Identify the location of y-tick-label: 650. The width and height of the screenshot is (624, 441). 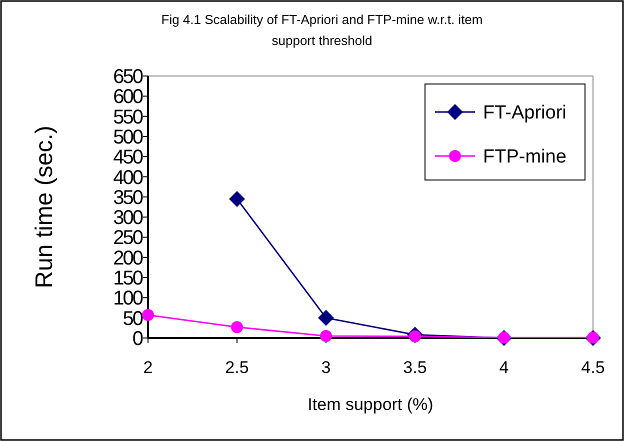
(128, 77).